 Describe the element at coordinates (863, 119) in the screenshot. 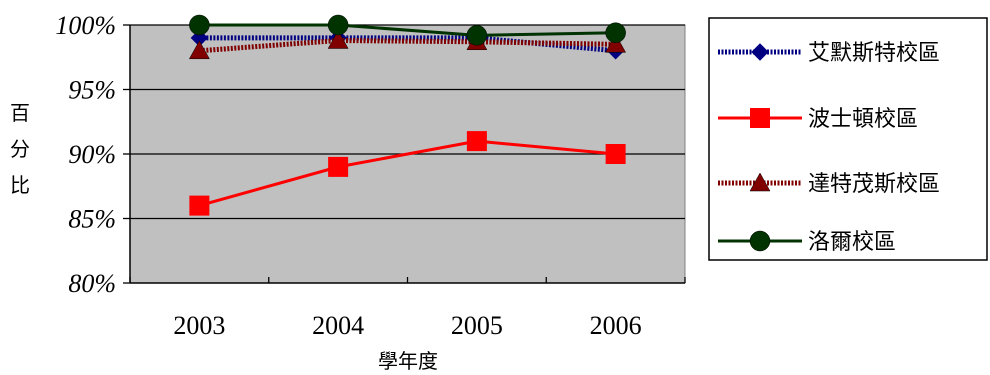

I see `legend-label: 波士頓校區` at that location.